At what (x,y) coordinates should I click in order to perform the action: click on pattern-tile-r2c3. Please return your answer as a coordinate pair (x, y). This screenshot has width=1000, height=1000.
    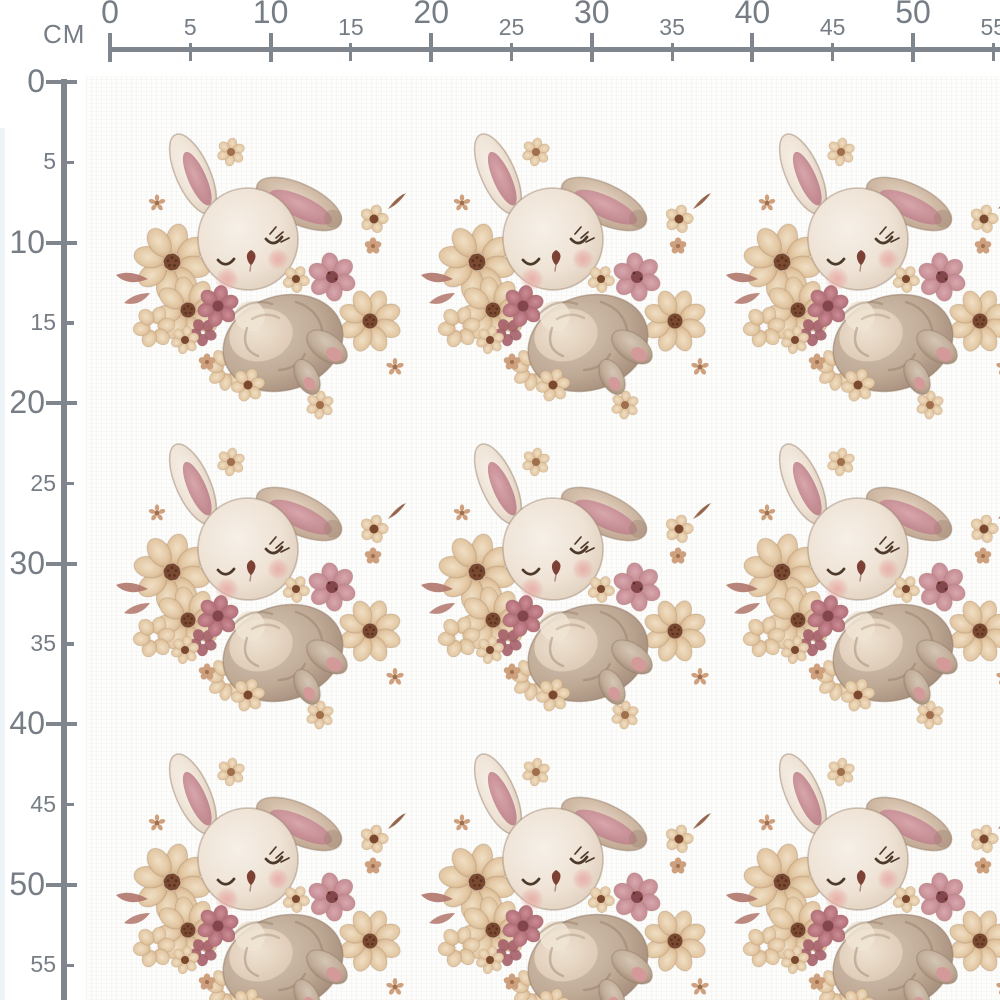
    Looking at the image, I should click on (863, 584).